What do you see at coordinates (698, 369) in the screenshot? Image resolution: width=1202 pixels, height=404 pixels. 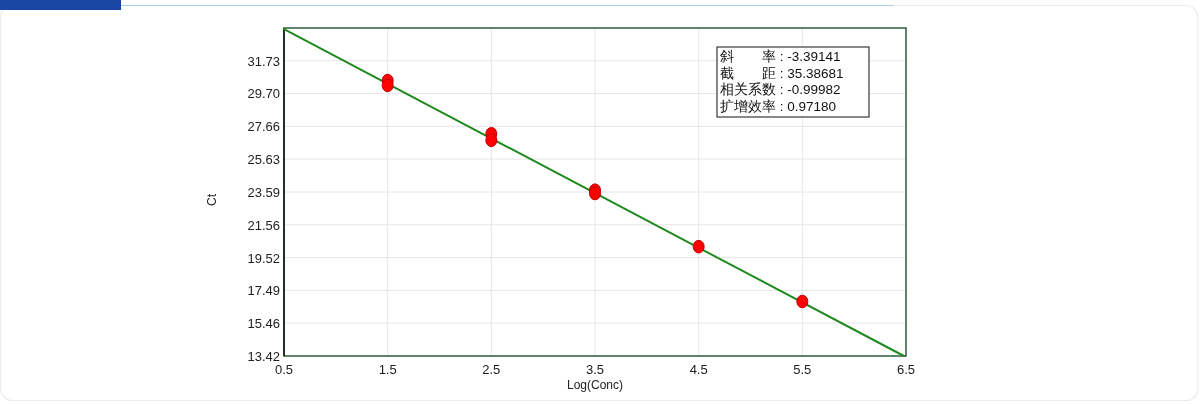 I see `x-tick-label: 4.5` at bounding box center [698, 369].